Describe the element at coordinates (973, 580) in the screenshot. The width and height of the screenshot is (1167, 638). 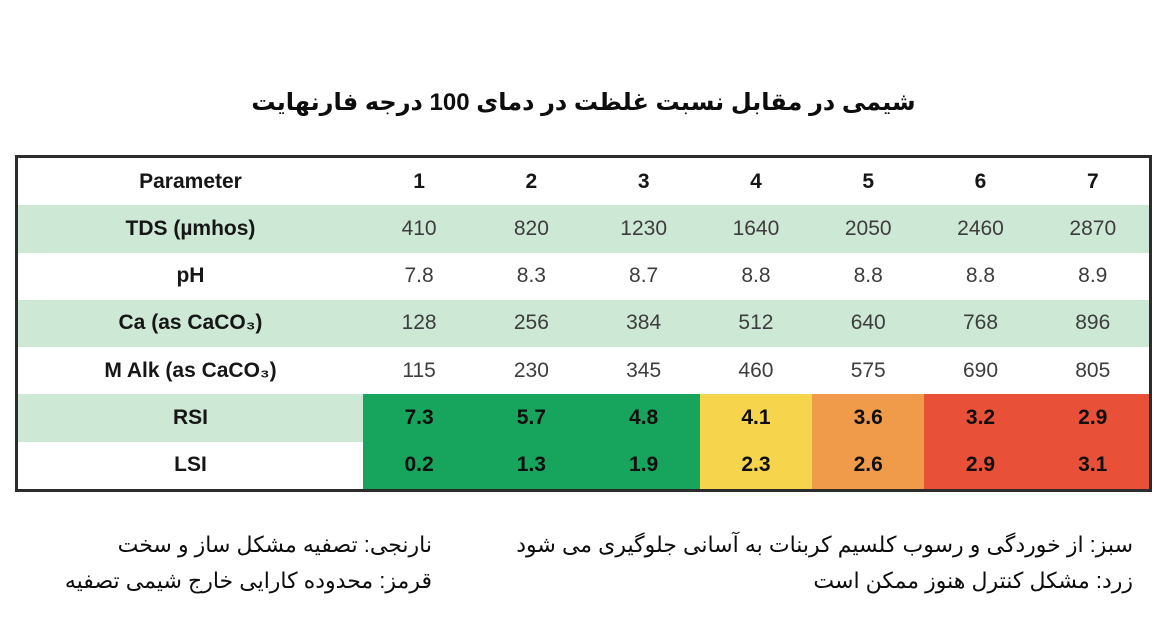
I see `legend-note: زرد: مشکل کنترل هنوز ممکن است` at that location.